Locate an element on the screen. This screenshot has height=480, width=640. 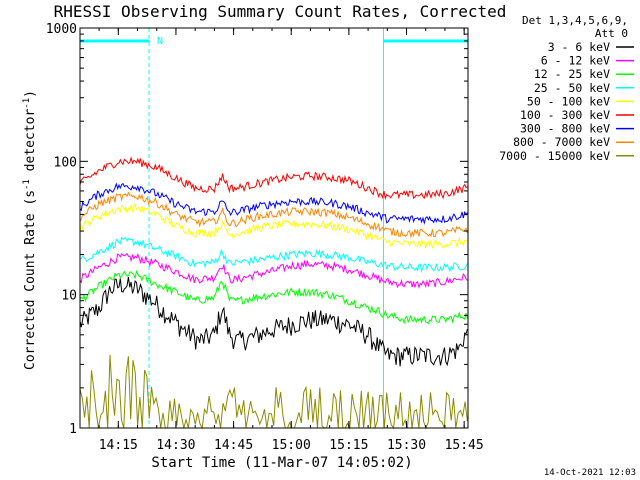
series-line-6-12-kev is located at coordinates (273, 270).